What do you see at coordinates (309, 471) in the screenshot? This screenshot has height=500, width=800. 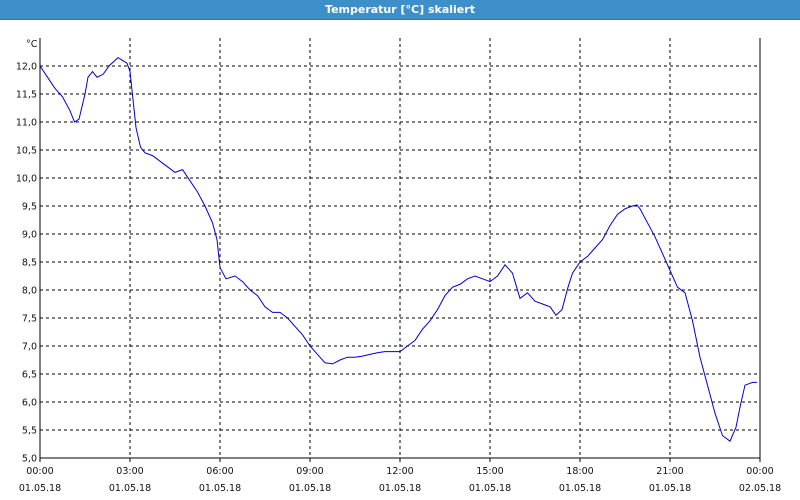 I see `x-tick-time-label: 09:00` at bounding box center [309, 471].